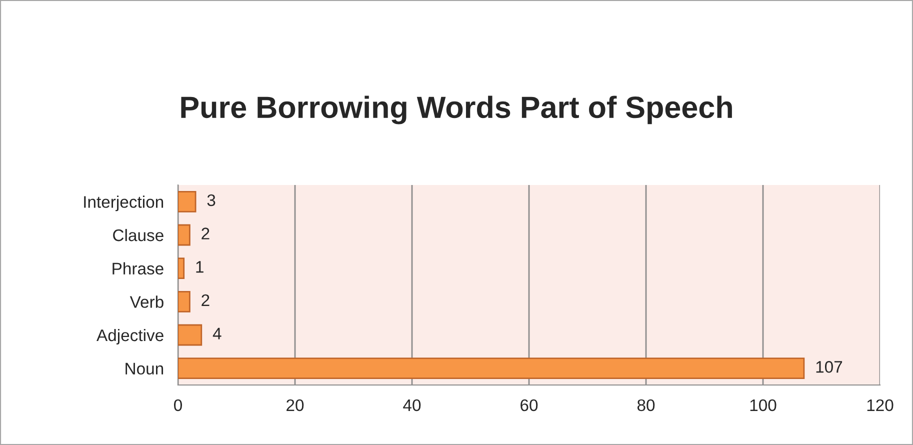 This screenshot has width=913, height=445. Describe the element at coordinates (295, 405) in the screenshot. I see `x-tick-label: 20` at that location.